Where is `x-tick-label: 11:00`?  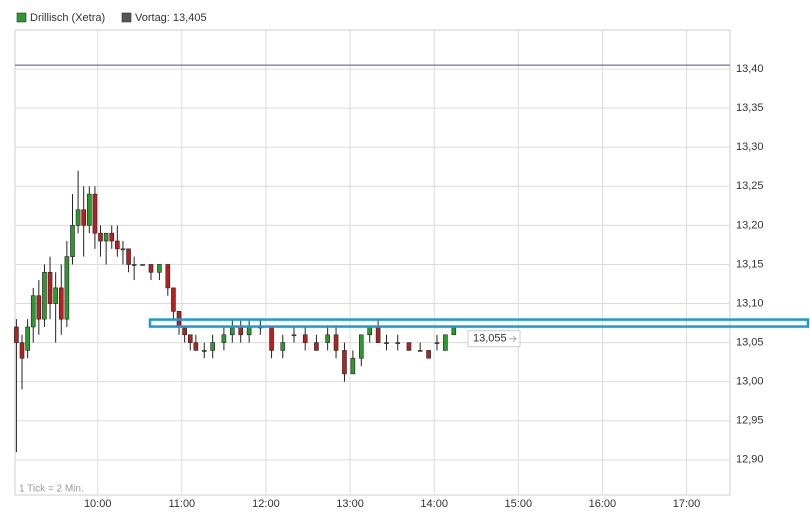 x-tick-label: 11:00 is located at coordinates (181, 504).